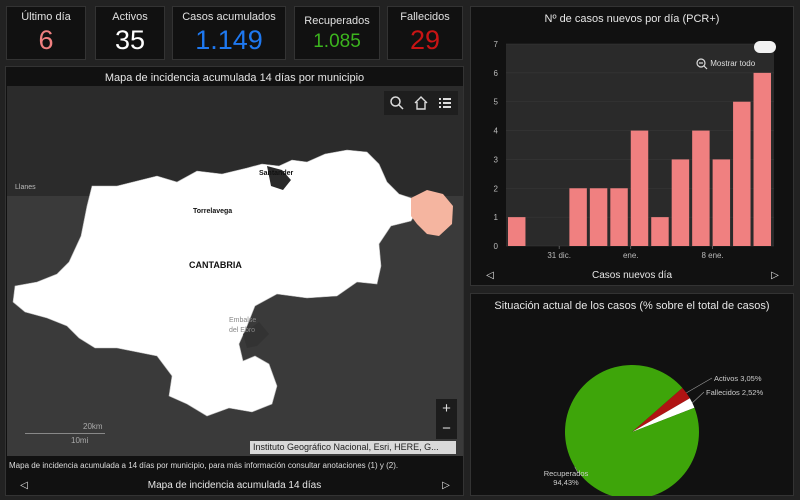 The height and width of the screenshot is (500, 800). What do you see at coordinates (445, 103) in the screenshot?
I see `legend-icon` at bounding box center [445, 103].